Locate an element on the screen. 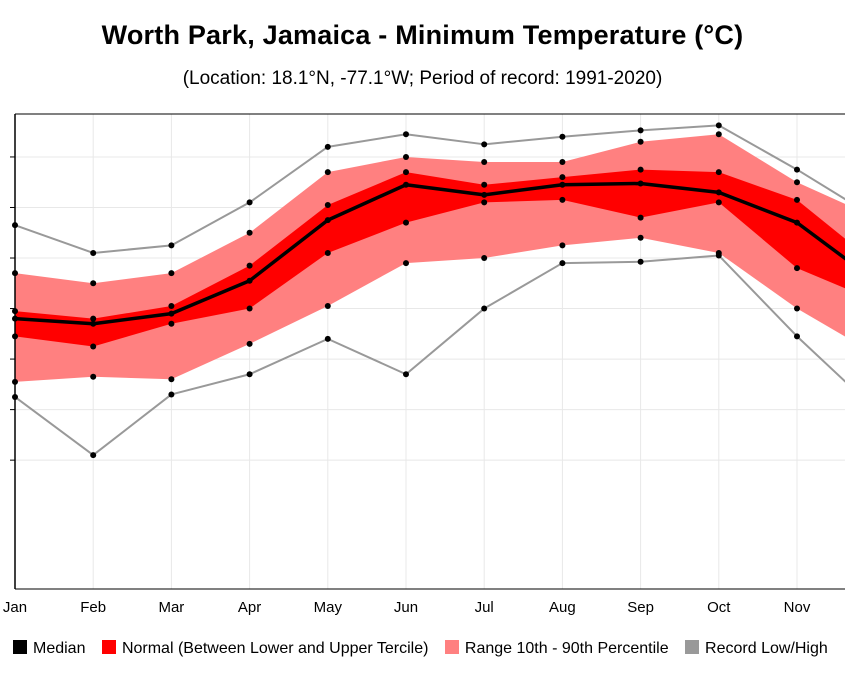 The height and width of the screenshot is (684, 845). legend-swatch-median is located at coordinates (20, 647).